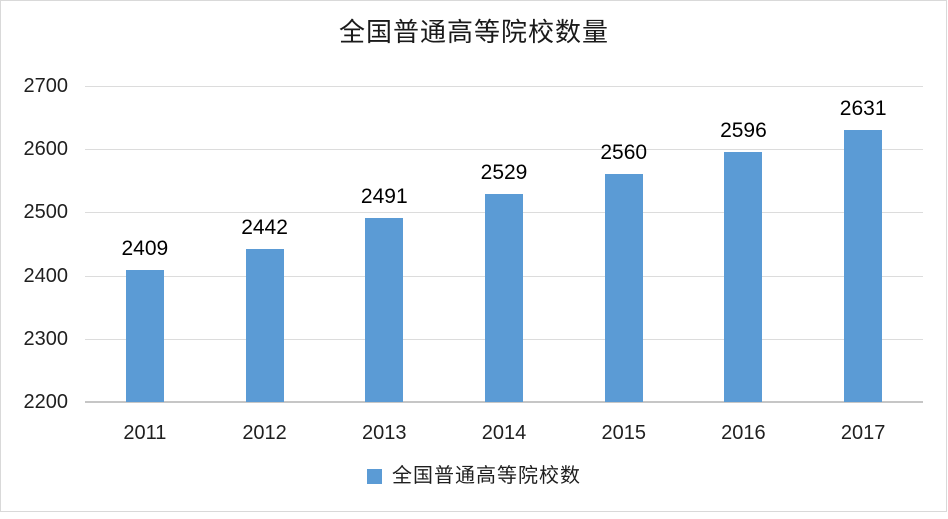 Image resolution: width=948 pixels, height=519 pixels. What do you see at coordinates (863, 433) in the screenshot?
I see `x-tick-label: 2017` at bounding box center [863, 433].